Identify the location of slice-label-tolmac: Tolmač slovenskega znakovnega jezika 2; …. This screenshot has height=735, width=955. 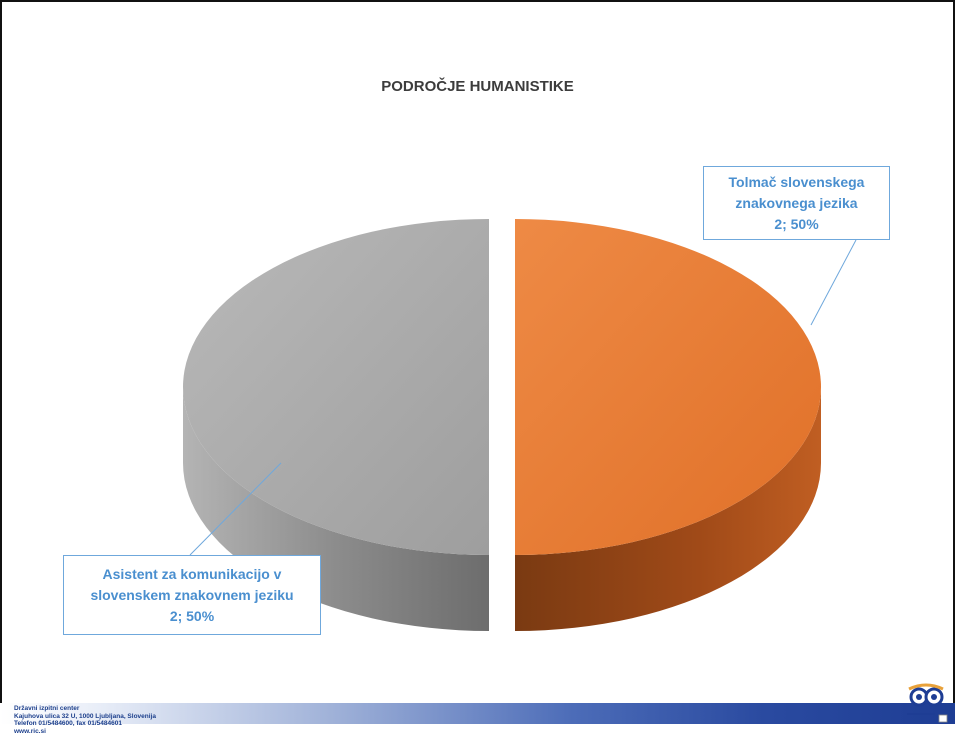
(796, 203).